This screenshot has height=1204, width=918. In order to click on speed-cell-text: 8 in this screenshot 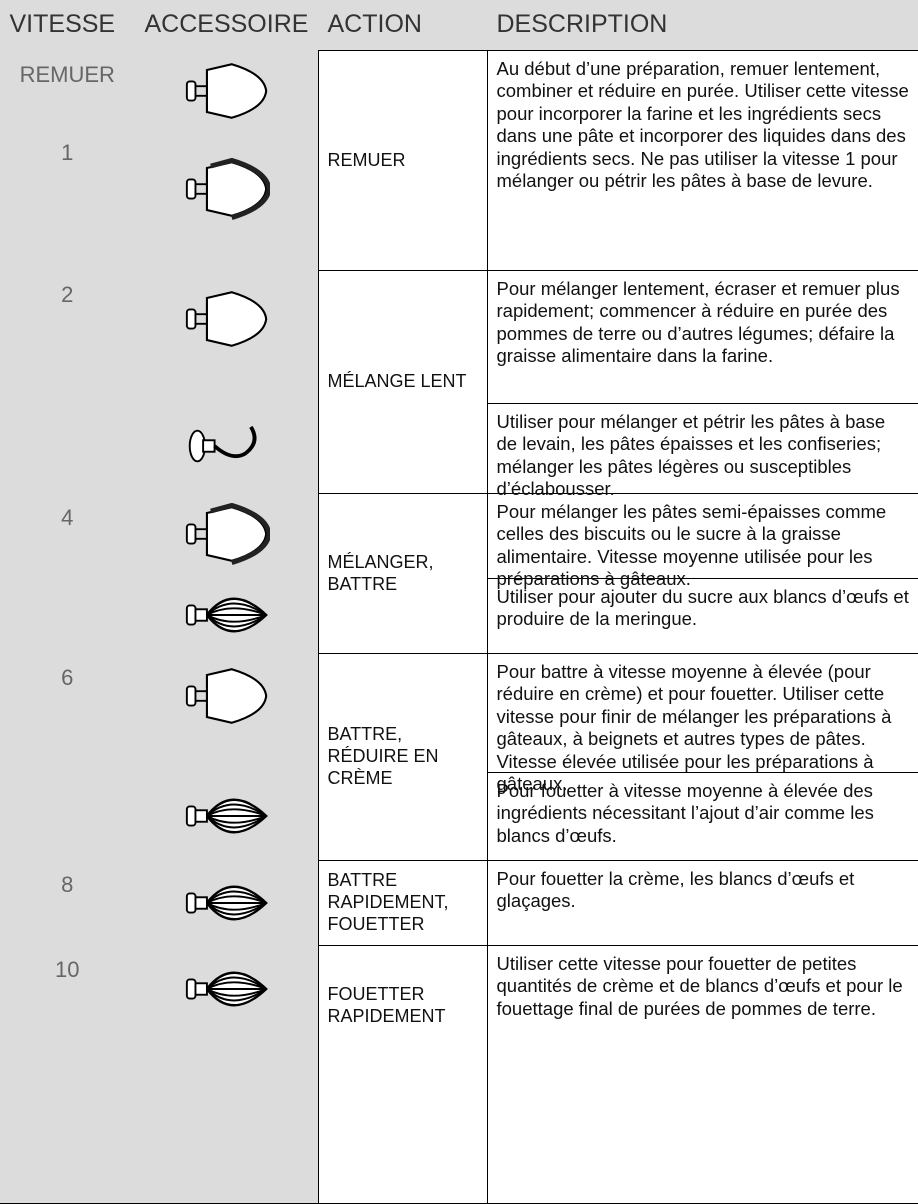, I will do `click(67, 909)`.